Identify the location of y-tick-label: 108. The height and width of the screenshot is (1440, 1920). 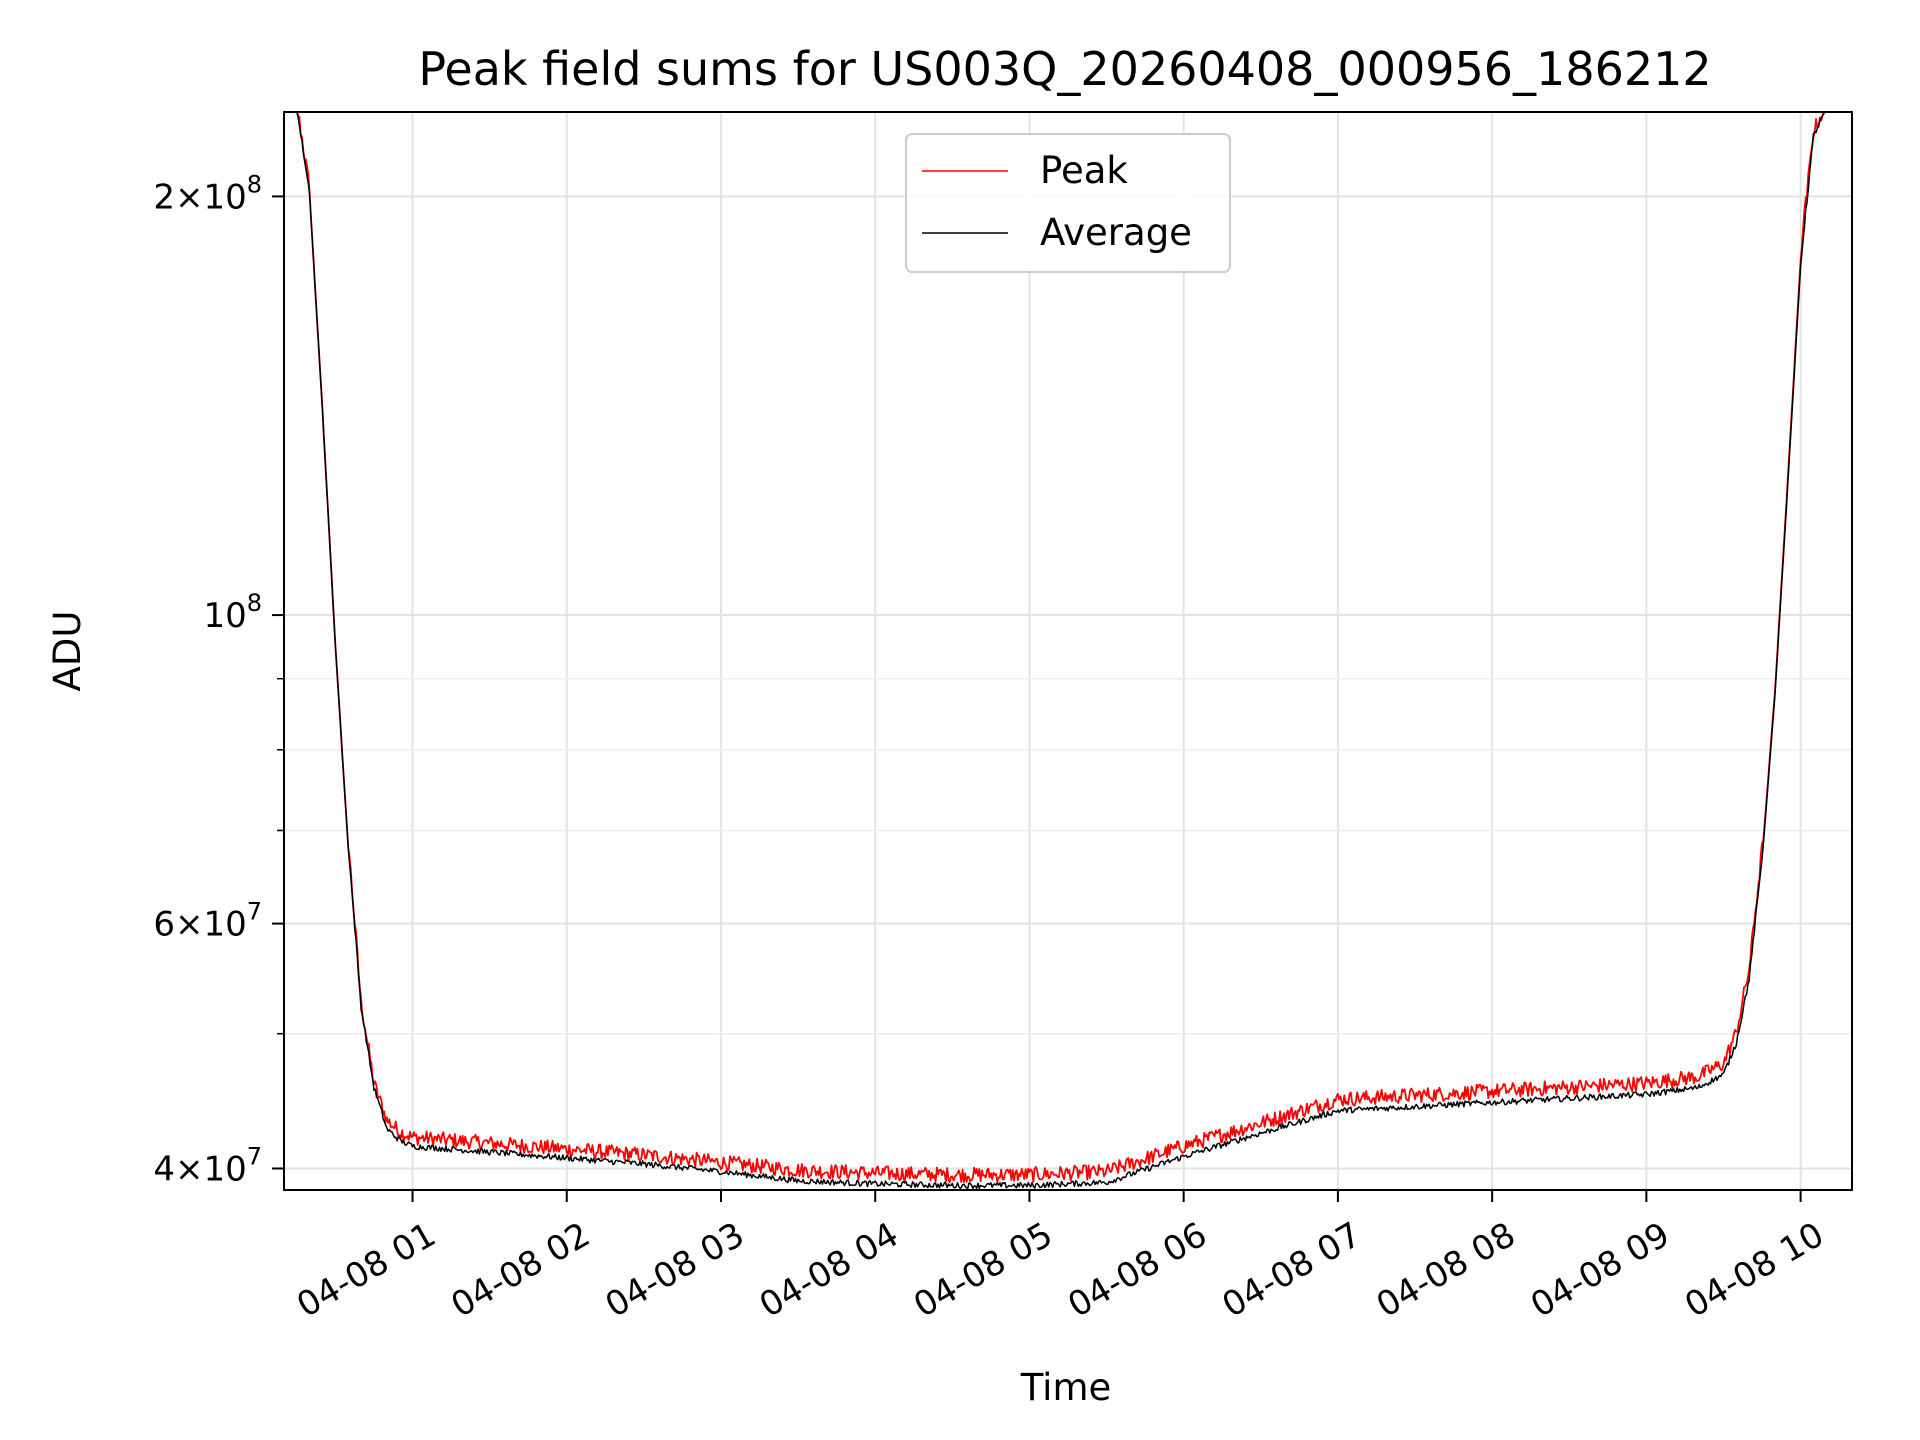
(232, 612).